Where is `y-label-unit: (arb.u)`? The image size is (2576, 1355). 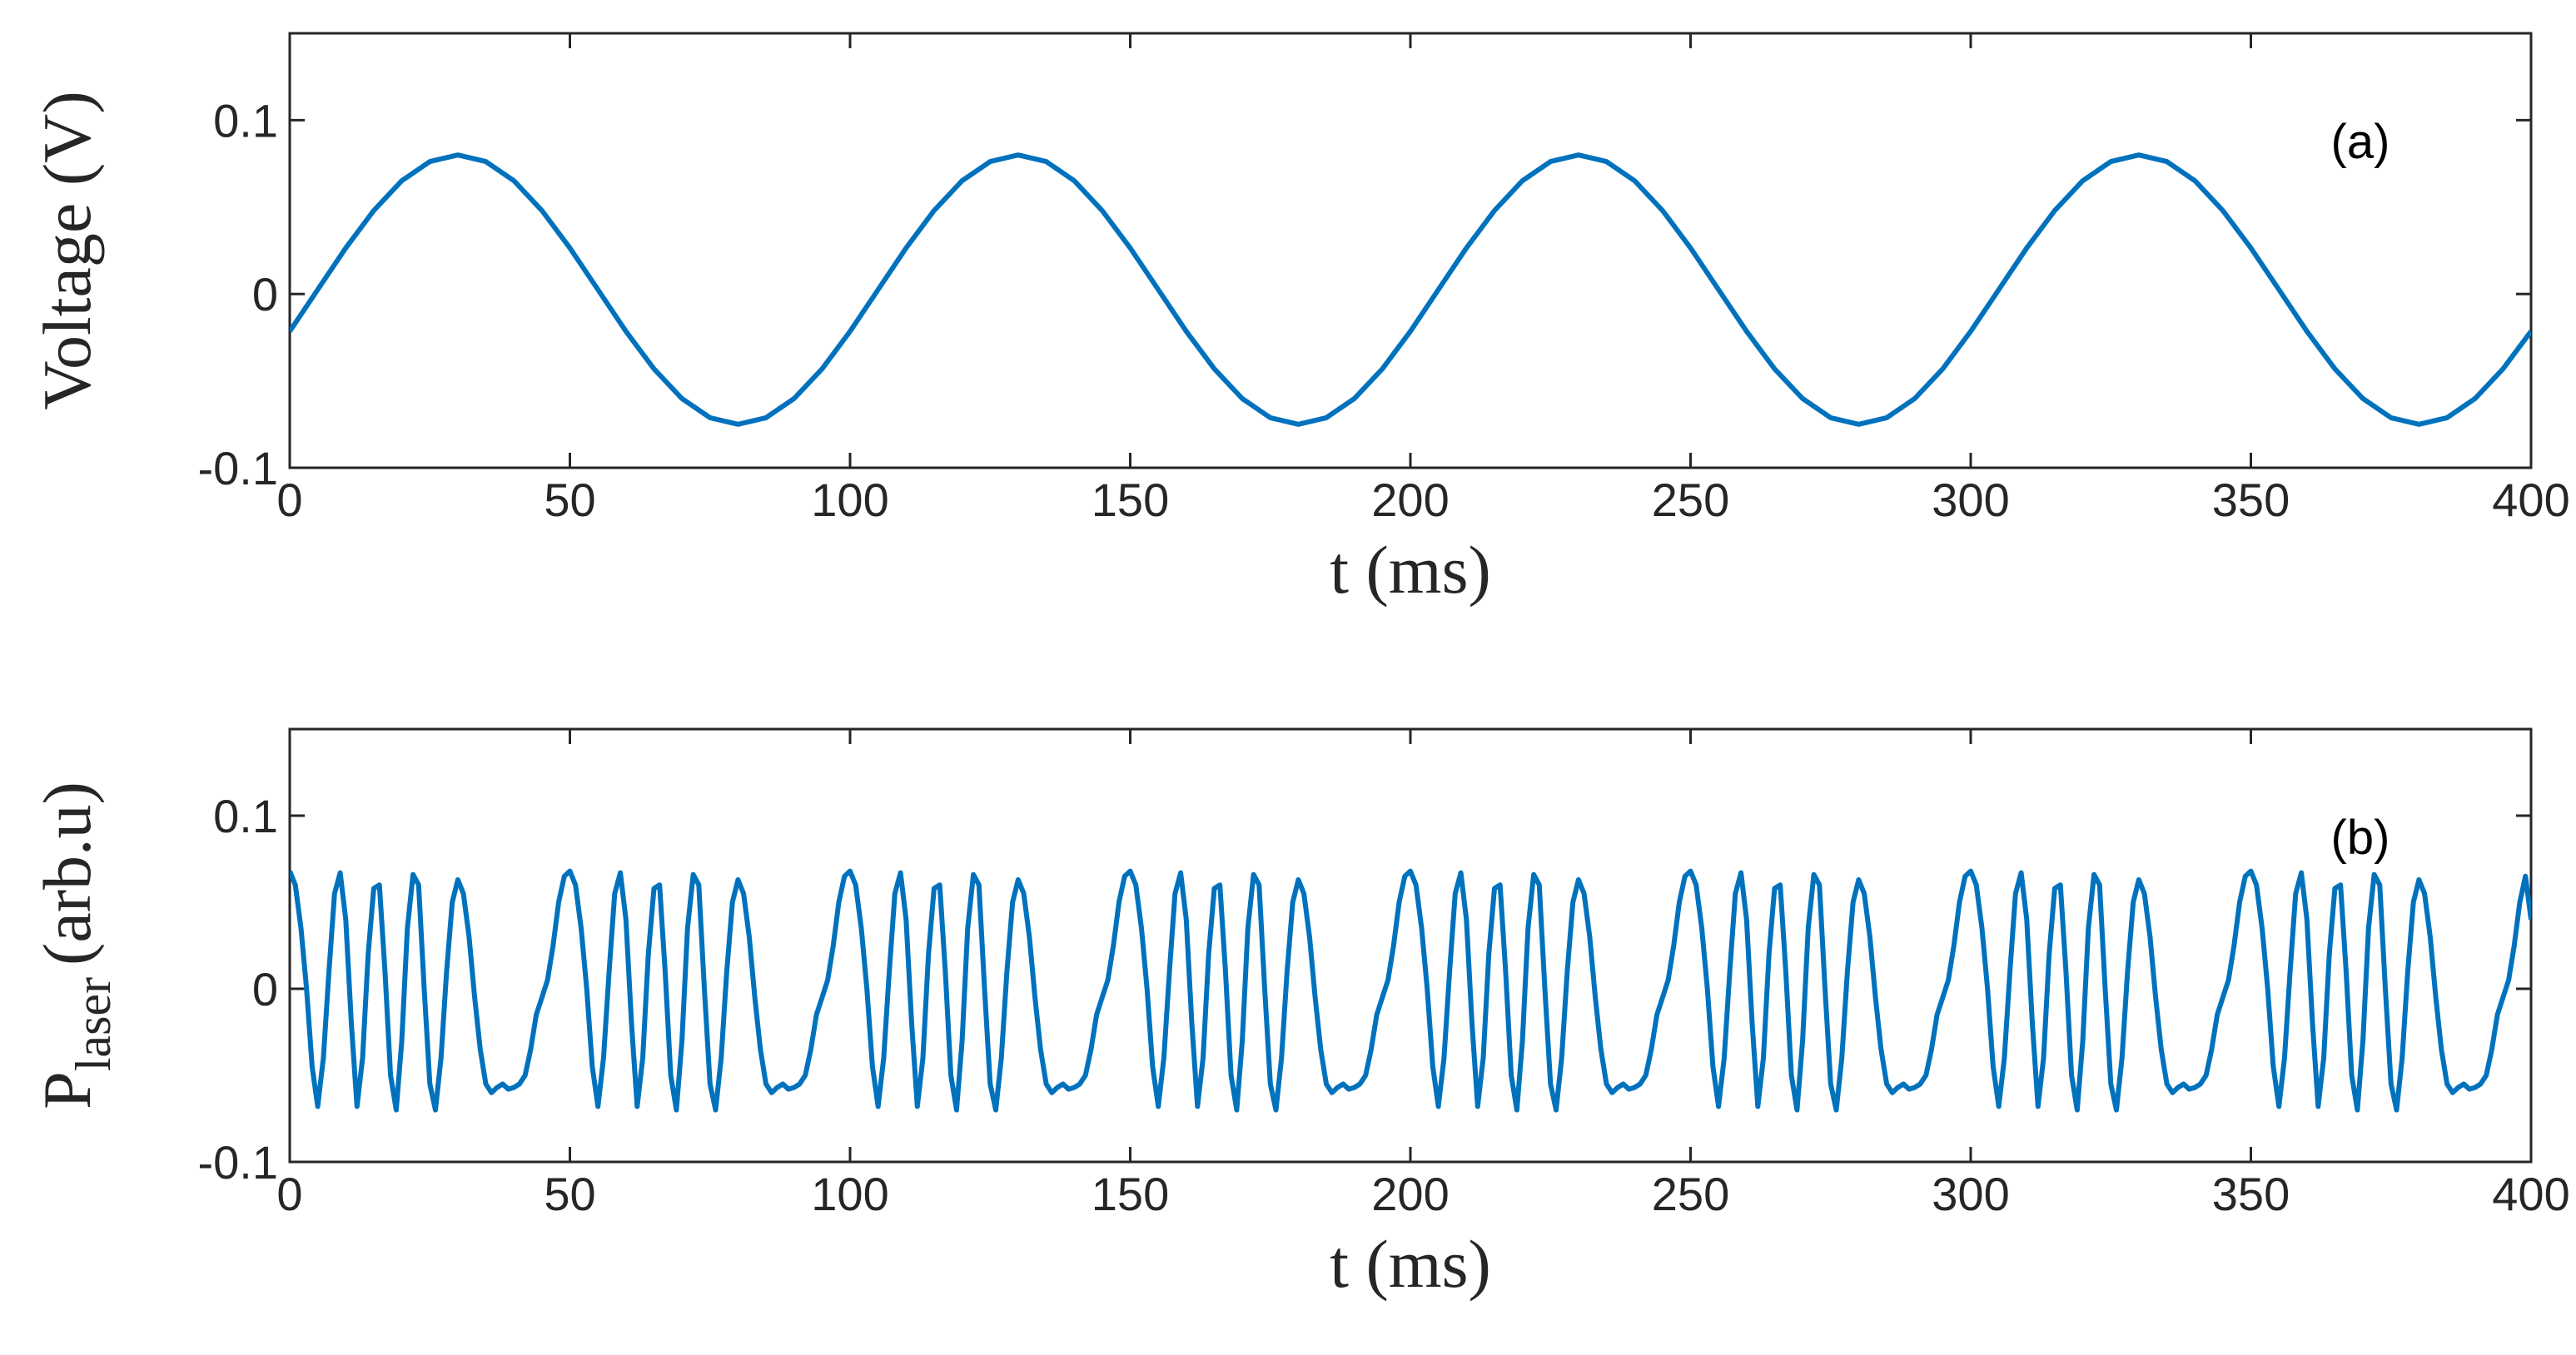 y-label-unit: (arb.u) is located at coordinates (67, 873).